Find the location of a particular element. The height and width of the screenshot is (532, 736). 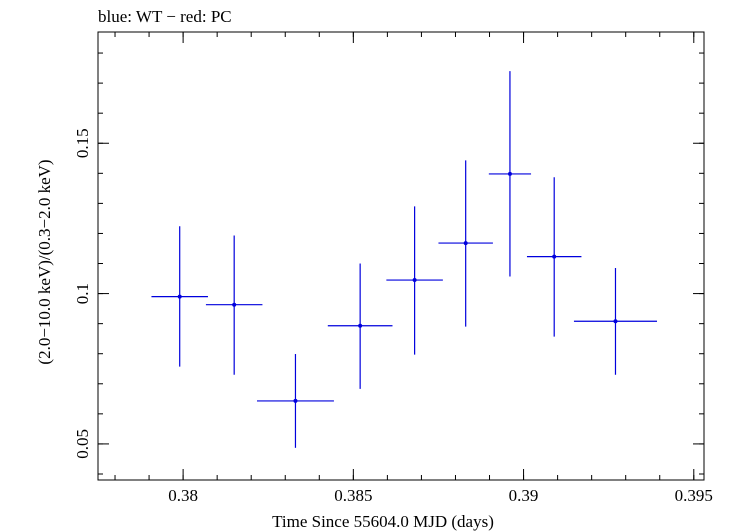

y-tick-labels: 0.05 0.1 0.15 is located at coordinates (82, 293).